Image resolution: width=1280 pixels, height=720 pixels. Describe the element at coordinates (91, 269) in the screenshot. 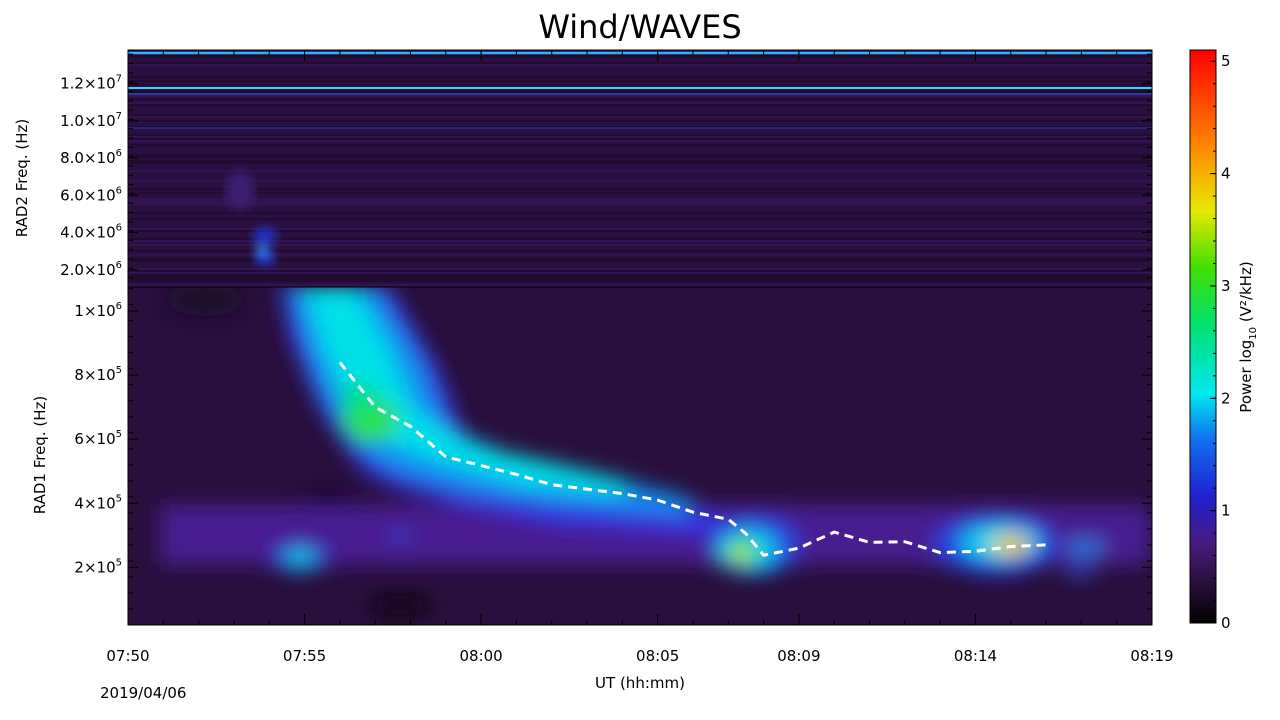

I see `rad2-tick-label: 2.0×10⁶` at that location.